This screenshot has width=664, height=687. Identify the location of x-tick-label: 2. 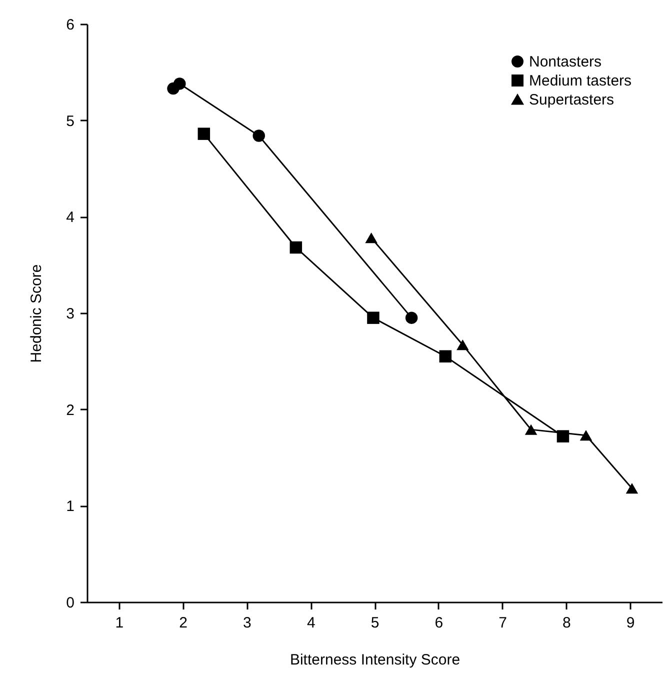
(183, 623).